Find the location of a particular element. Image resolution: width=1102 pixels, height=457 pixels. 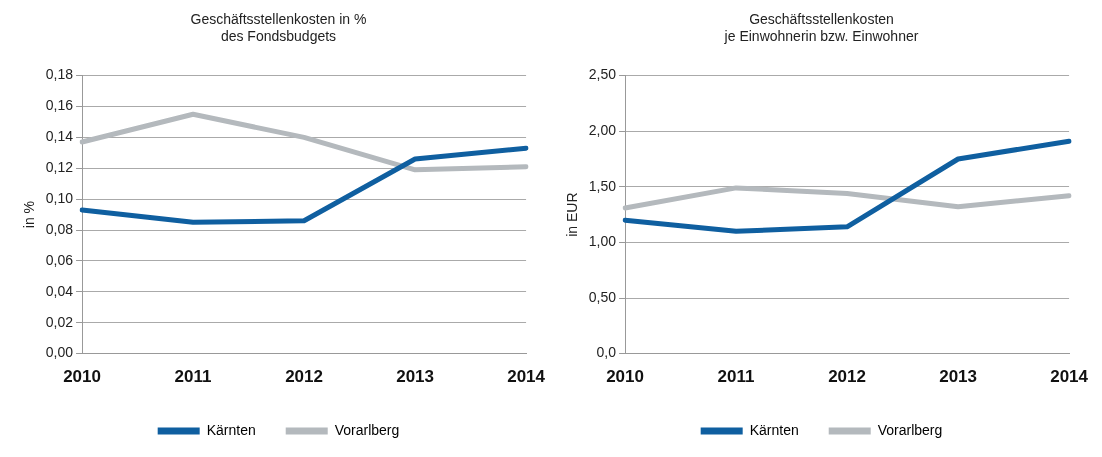

y-tick-label: 0,10 is located at coordinates (59, 198).